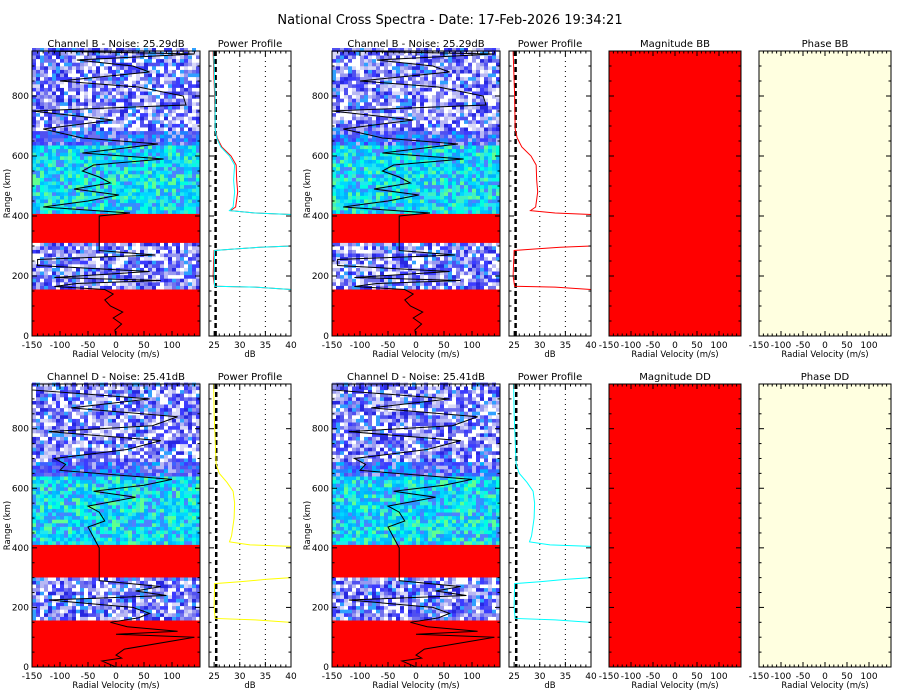 The image size is (900, 700). Describe the element at coordinates (171, 346) in the screenshot. I see `x-tick-label: 100` at that location.